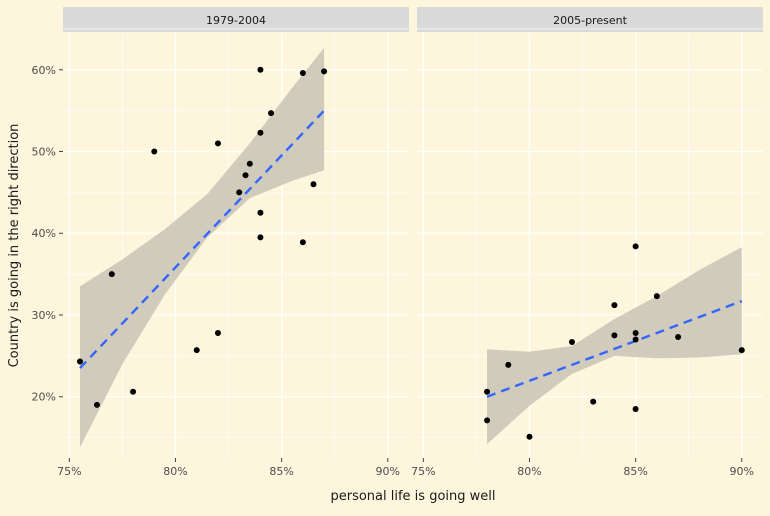 The image size is (770, 516). What do you see at coordinates (44, 70) in the screenshot?
I see `y-tick-label: 60%` at bounding box center [44, 70].